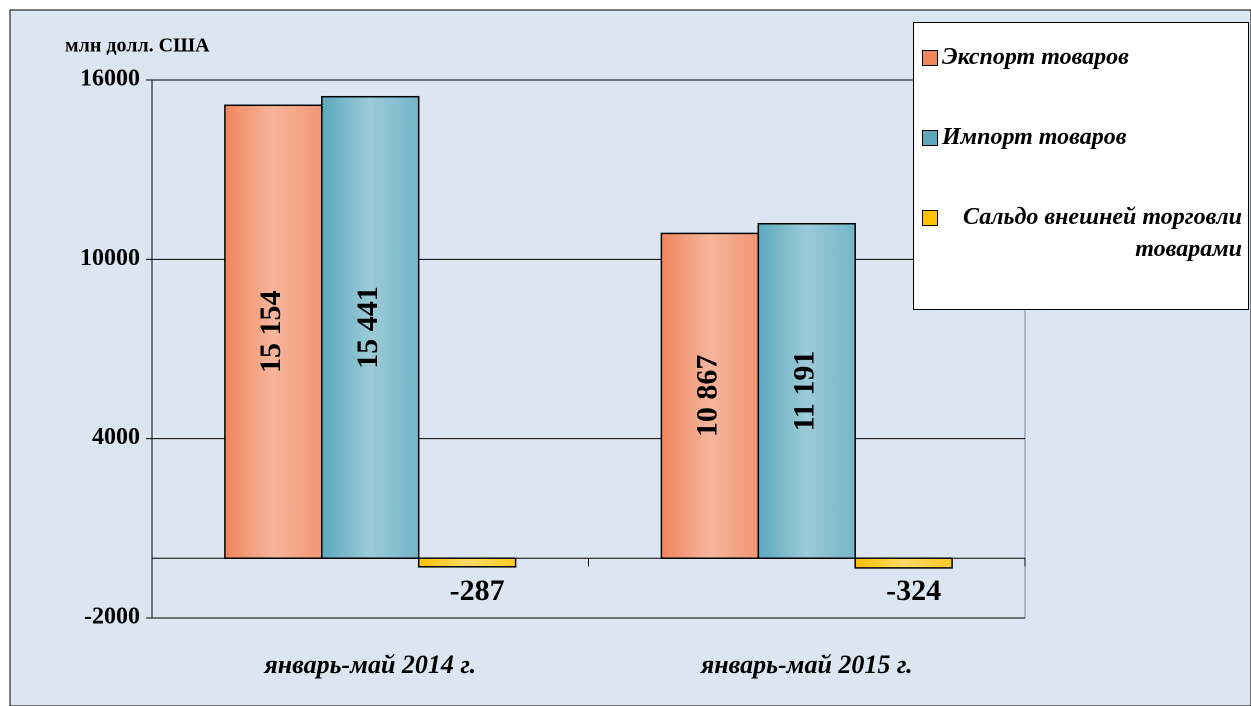 This screenshot has width=1251, height=706. I want to click on y-tick-label: 4000, so click(116, 437).